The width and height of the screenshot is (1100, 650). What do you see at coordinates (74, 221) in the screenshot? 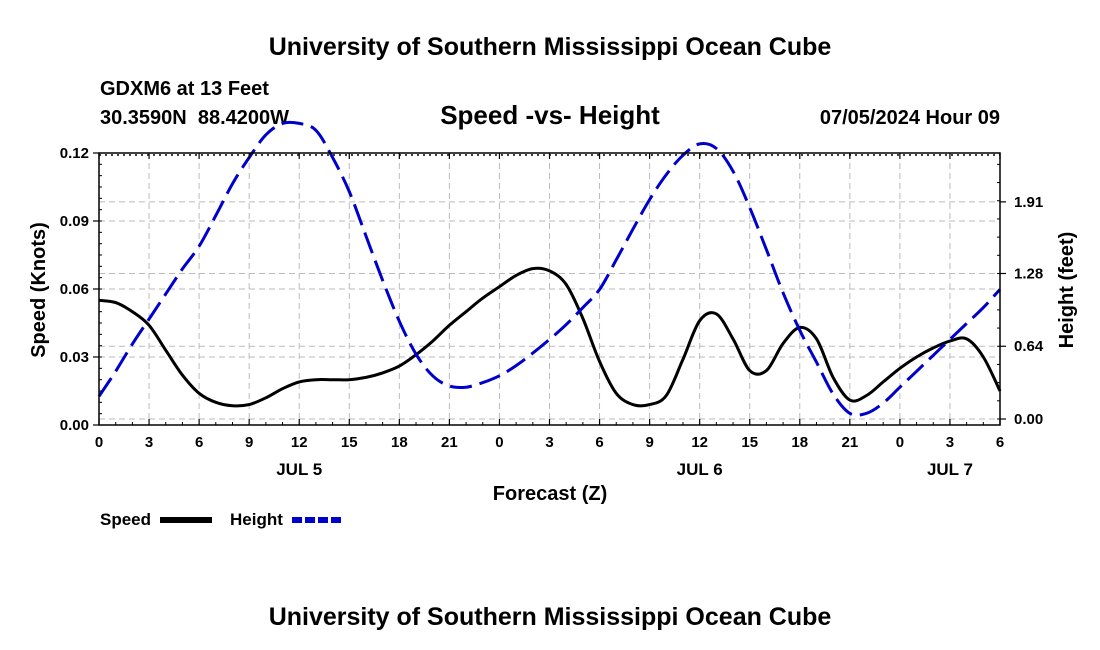
I see `y-tick-label-left: 0.09` at bounding box center [74, 221].